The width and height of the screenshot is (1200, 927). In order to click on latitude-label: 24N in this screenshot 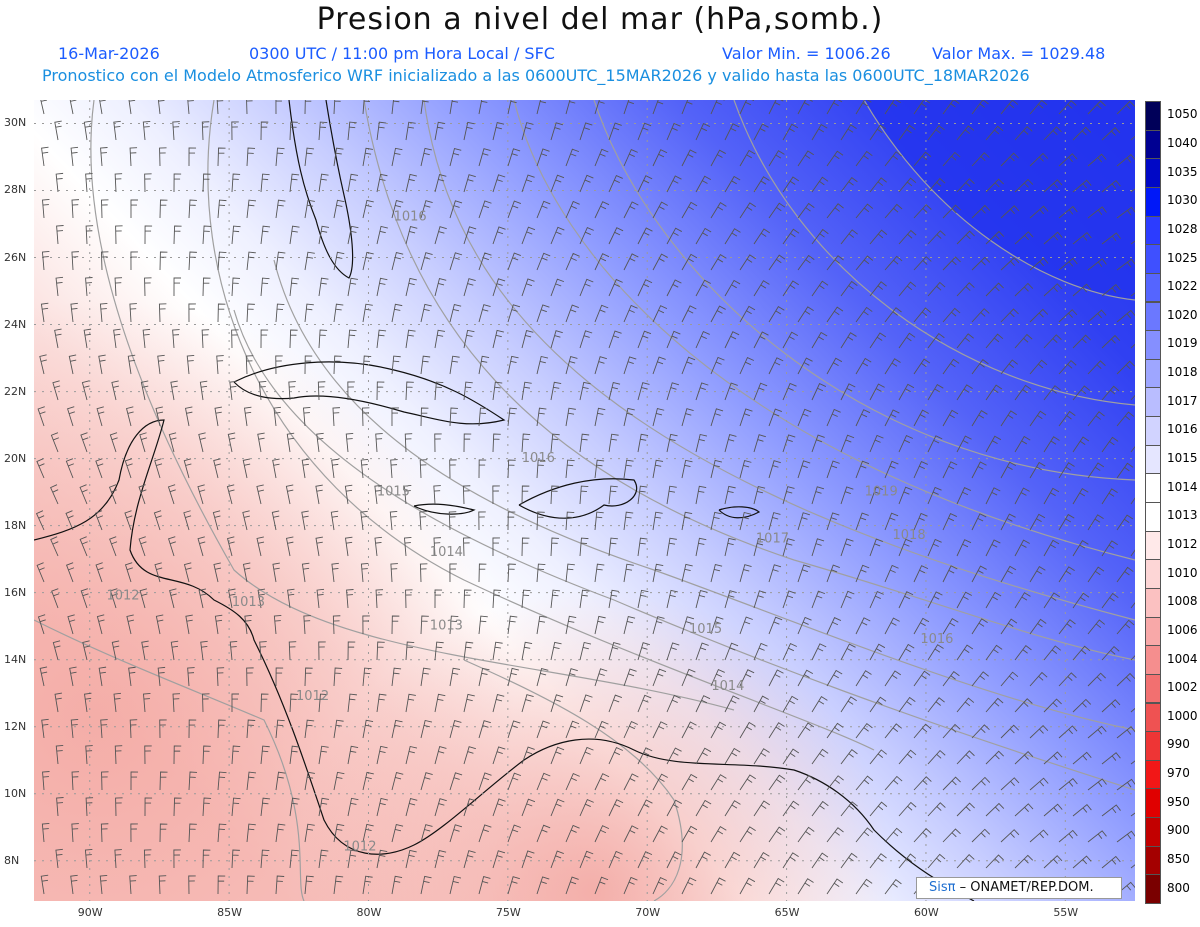, I will do `click(15, 324)`.